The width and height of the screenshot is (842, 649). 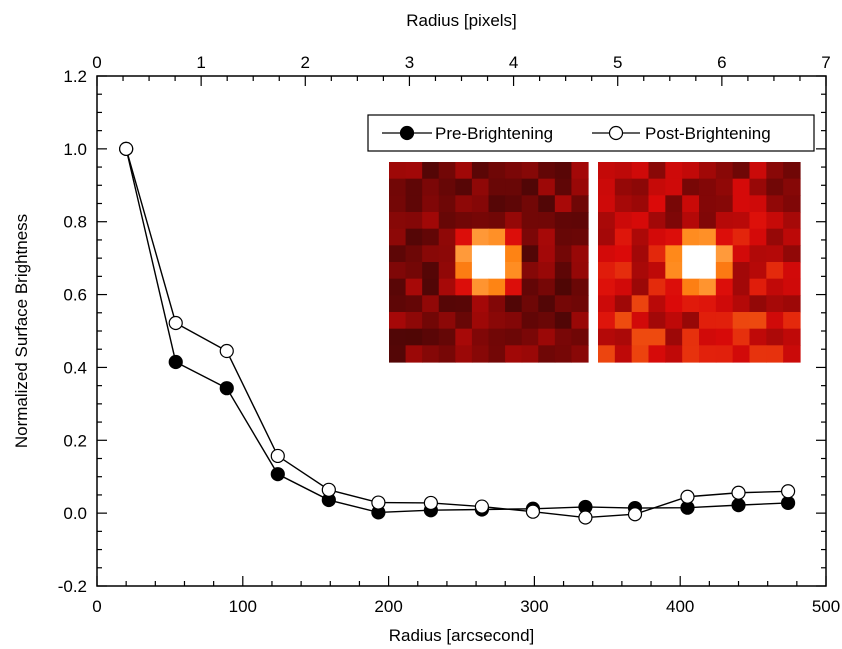 What do you see at coordinates (591, 133) in the screenshot?
I see `legend: Pre-Brightening Post-Brightening` at bounding box center [591, 133].